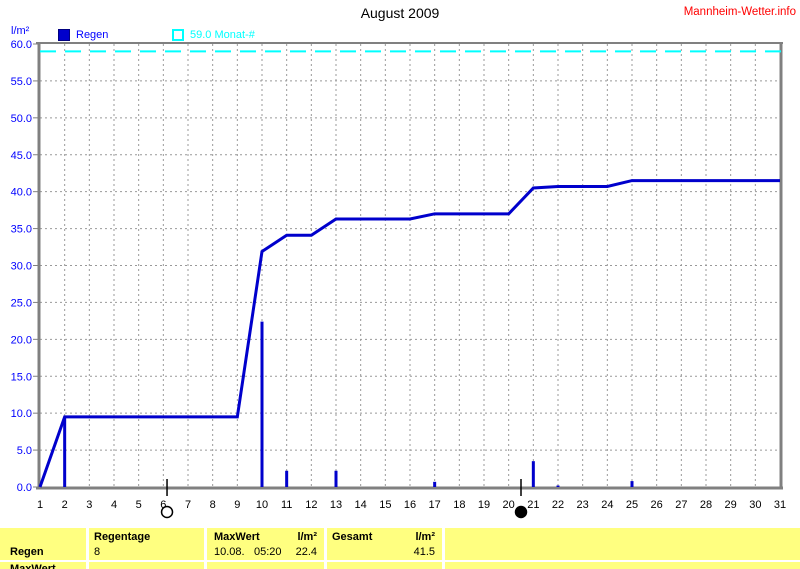 The image size is (800, 569). What do you see at coordinates (188, 505) in the screenshot?
I see `x-tick-label-7: 7` at bounding box center [188, 505].